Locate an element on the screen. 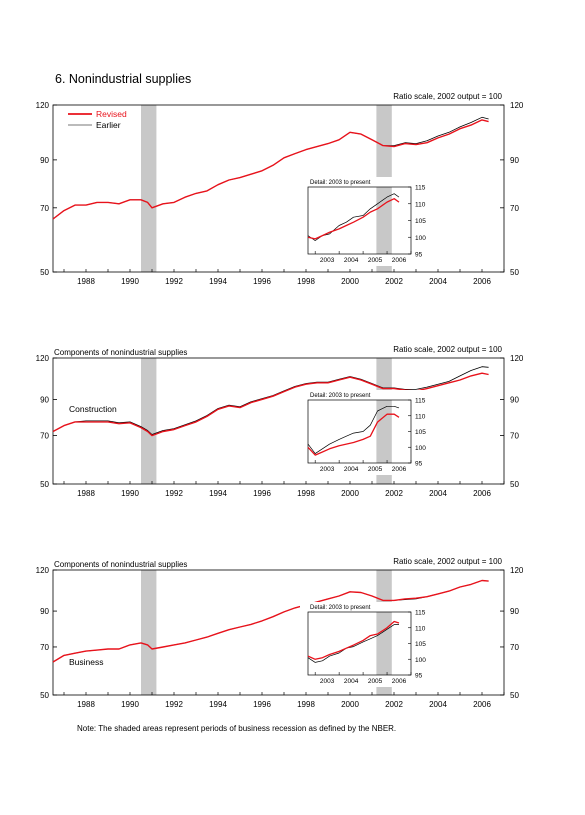 Image resolution: width=585 pixels, height=815 pixels. series-group-label: Construction is located at coordinates (93, 409).